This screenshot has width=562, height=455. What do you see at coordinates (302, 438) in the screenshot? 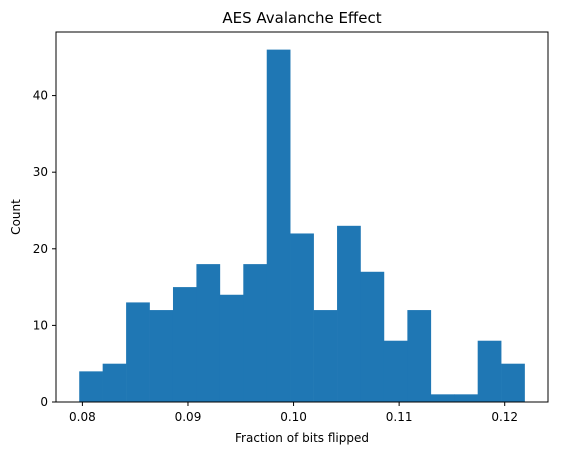
I see `x-axis-label: Fraction of bits flipped` at bounding box center [302, 438].